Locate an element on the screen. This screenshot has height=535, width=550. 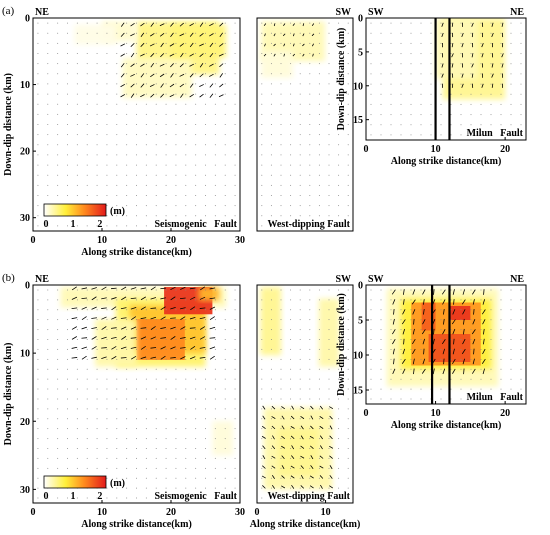
colorbar-tick-label: 1 is located at coordinates (72, 496).